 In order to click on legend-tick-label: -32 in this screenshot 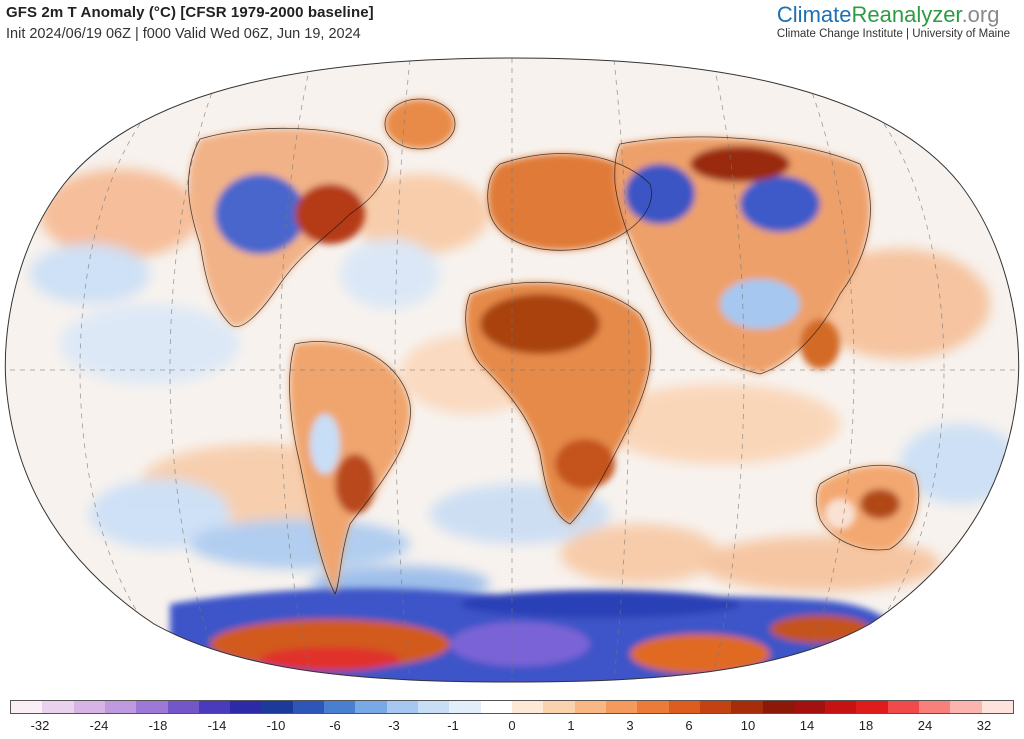, I will do `click(40, 725)`.